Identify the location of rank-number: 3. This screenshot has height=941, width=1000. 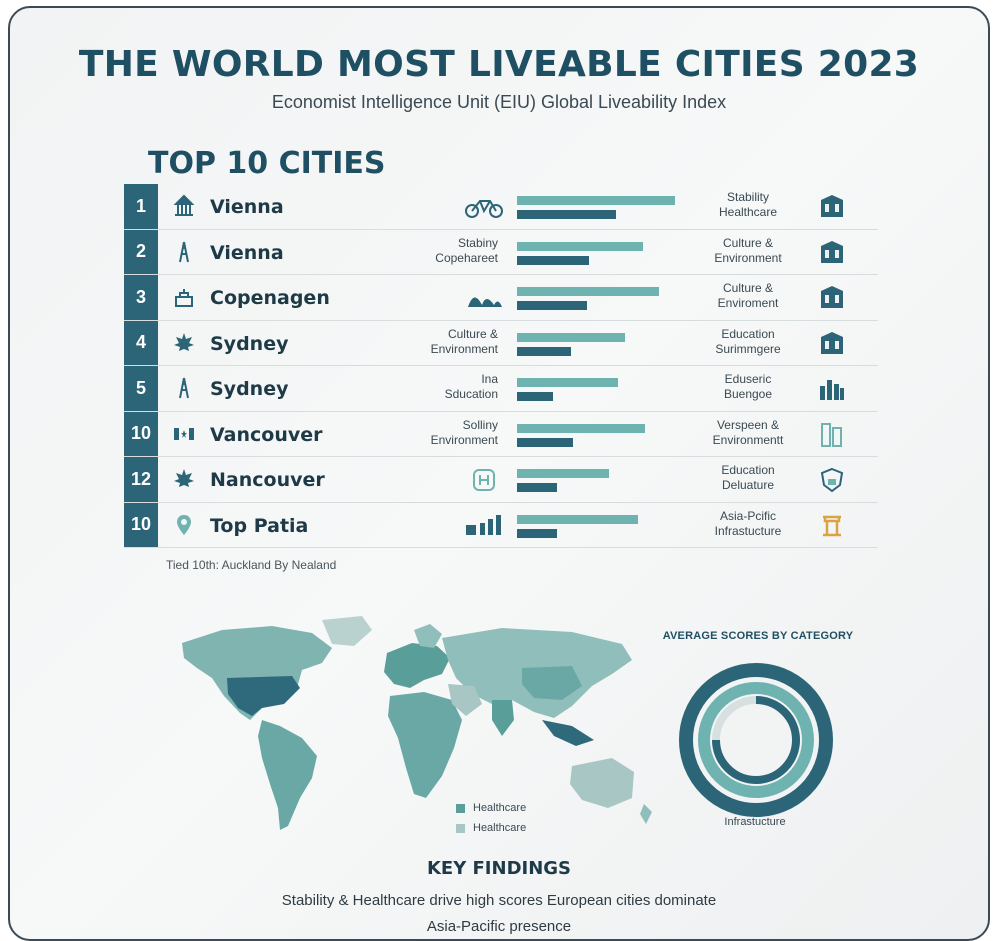
(141, 297).